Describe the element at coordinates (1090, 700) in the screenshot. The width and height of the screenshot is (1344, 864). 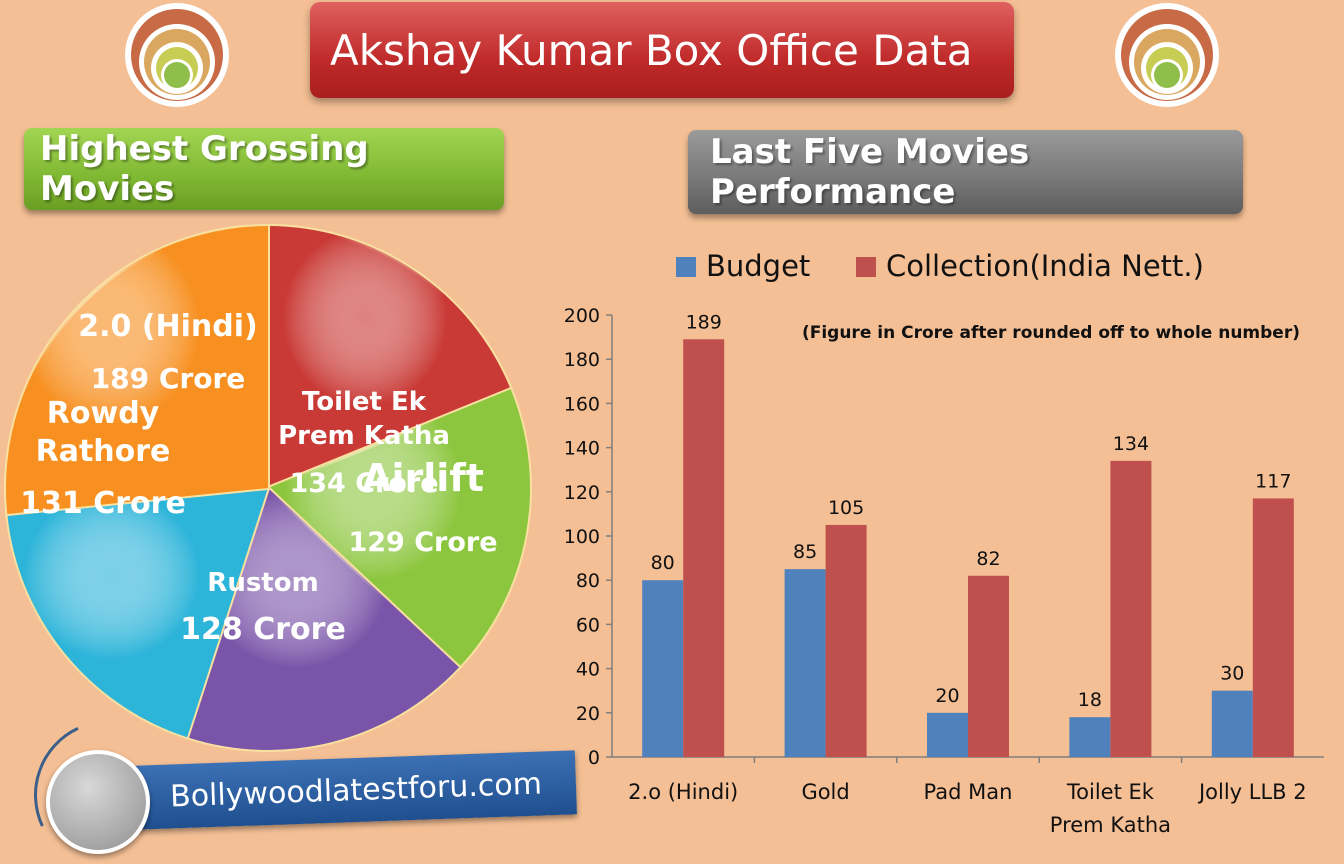
I see `data-label: 18` at that location.